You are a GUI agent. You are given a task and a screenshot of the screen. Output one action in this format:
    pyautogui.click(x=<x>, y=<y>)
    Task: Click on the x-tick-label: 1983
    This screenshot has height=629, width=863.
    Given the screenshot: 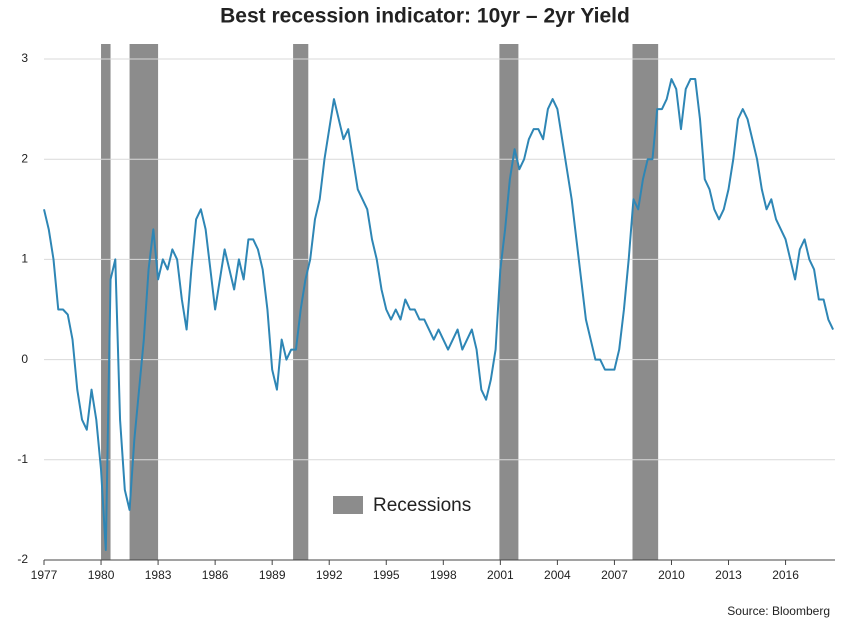 What is the action you would take?
    pyautogui.click(x=158, y=575)
    